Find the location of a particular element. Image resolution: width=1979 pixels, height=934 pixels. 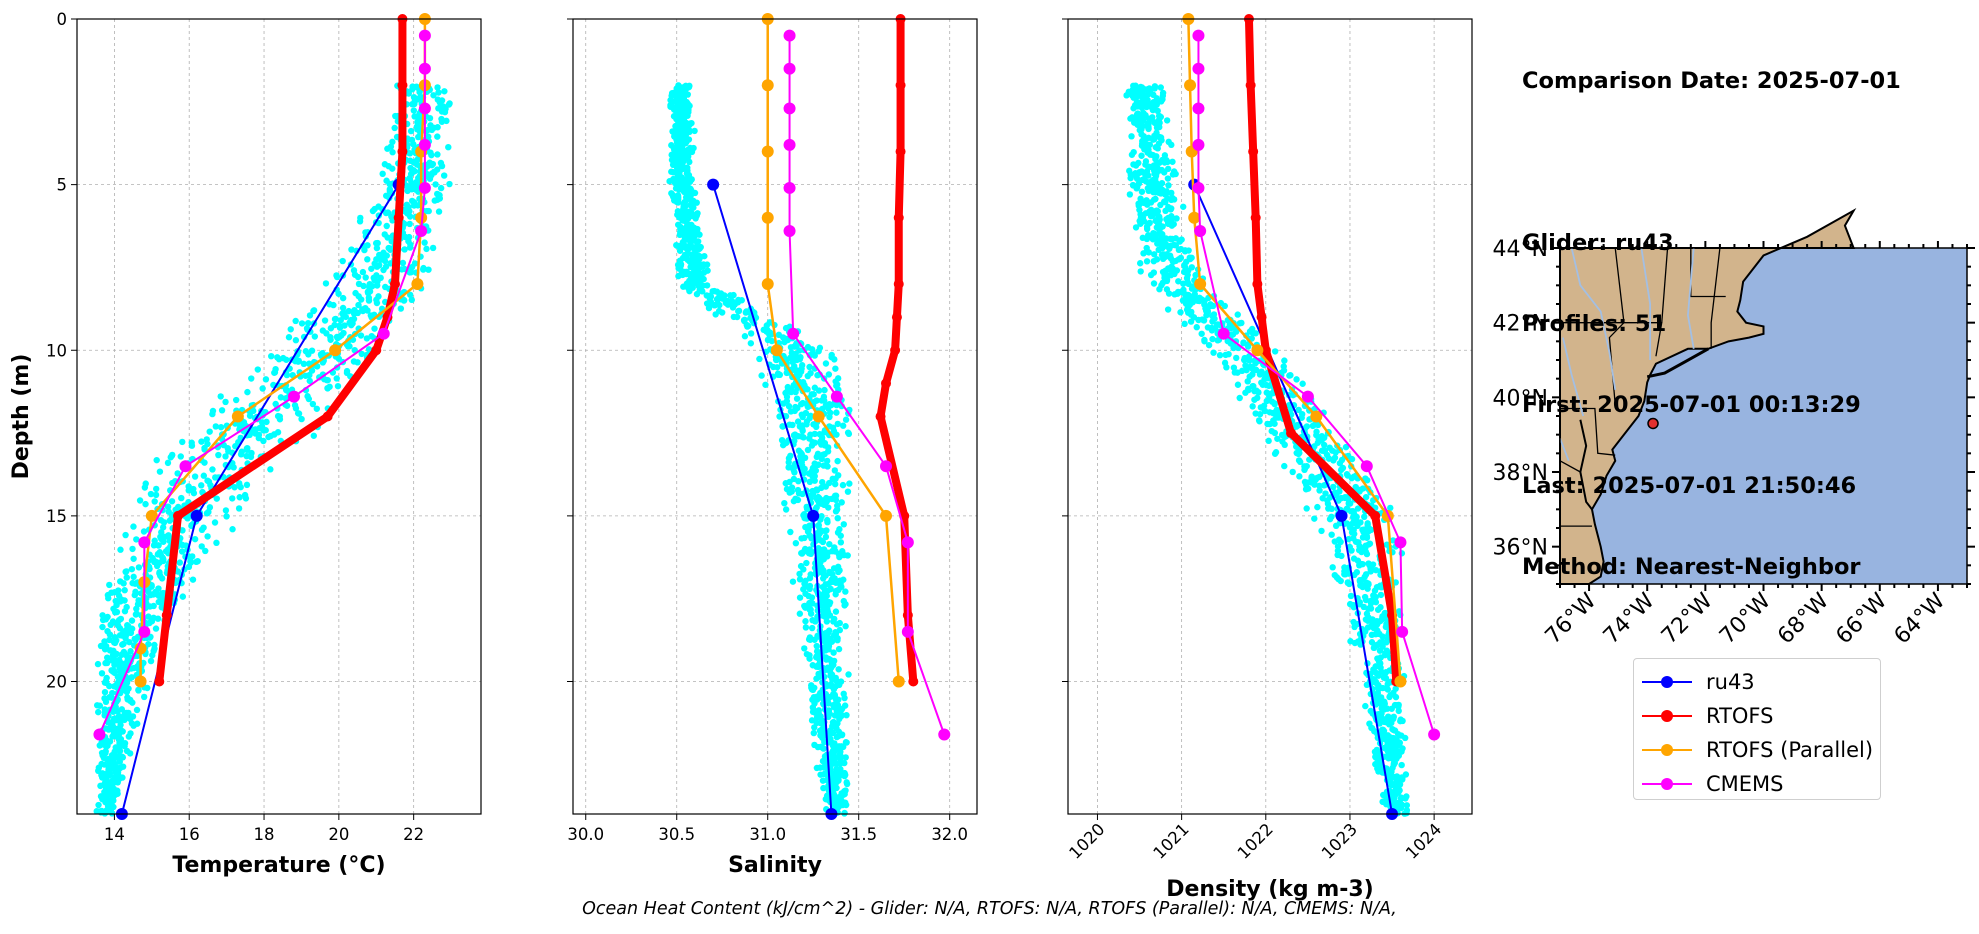

legend-label: RTOFS is located at coordinates (1740, 716).